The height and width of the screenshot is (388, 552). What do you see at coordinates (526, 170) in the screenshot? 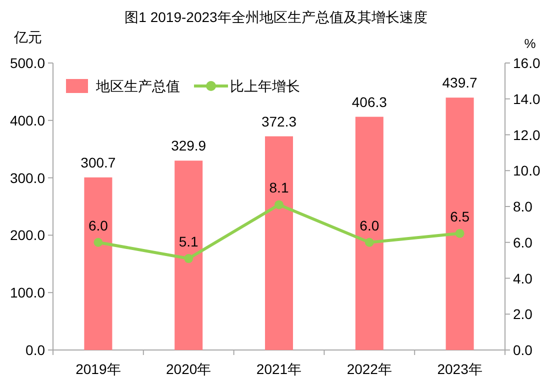
I see `y2-tick-label: 10.0` at bounding box center [526, 170].